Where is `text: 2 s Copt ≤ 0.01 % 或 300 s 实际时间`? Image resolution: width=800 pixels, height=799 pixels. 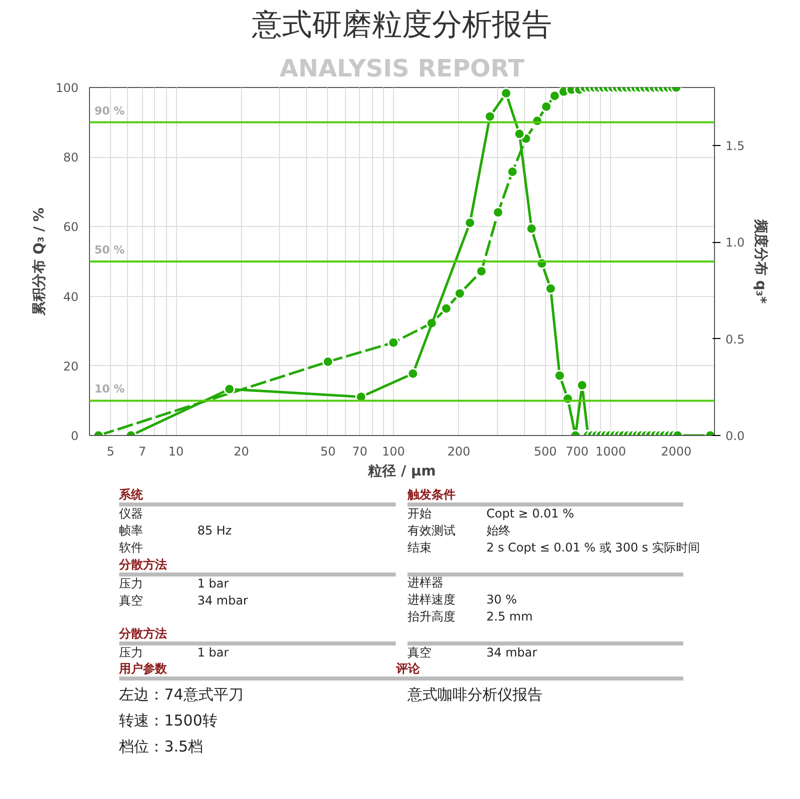 text: 2 s Copt ≤ 0.01 % 或 300 s 实际时间 is located at coordinates (593, 547).